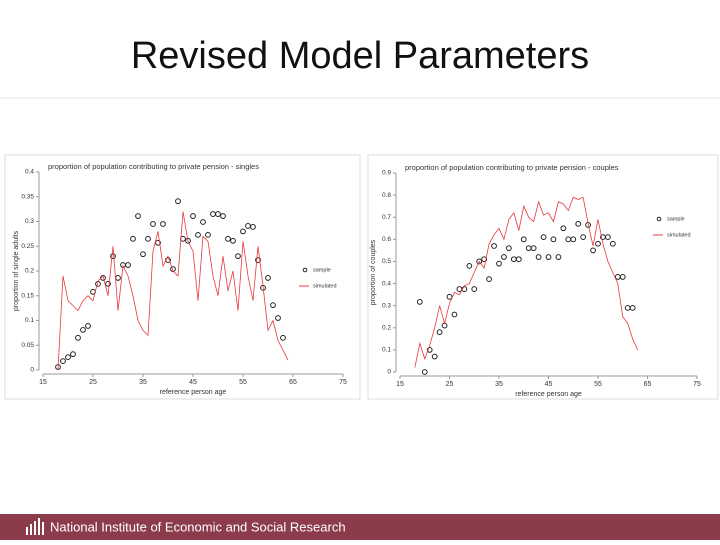 Image resolution: width=720 pixels, height=545 pixels. I want to click on y-tick-label: 0.35, so click(27, 196).